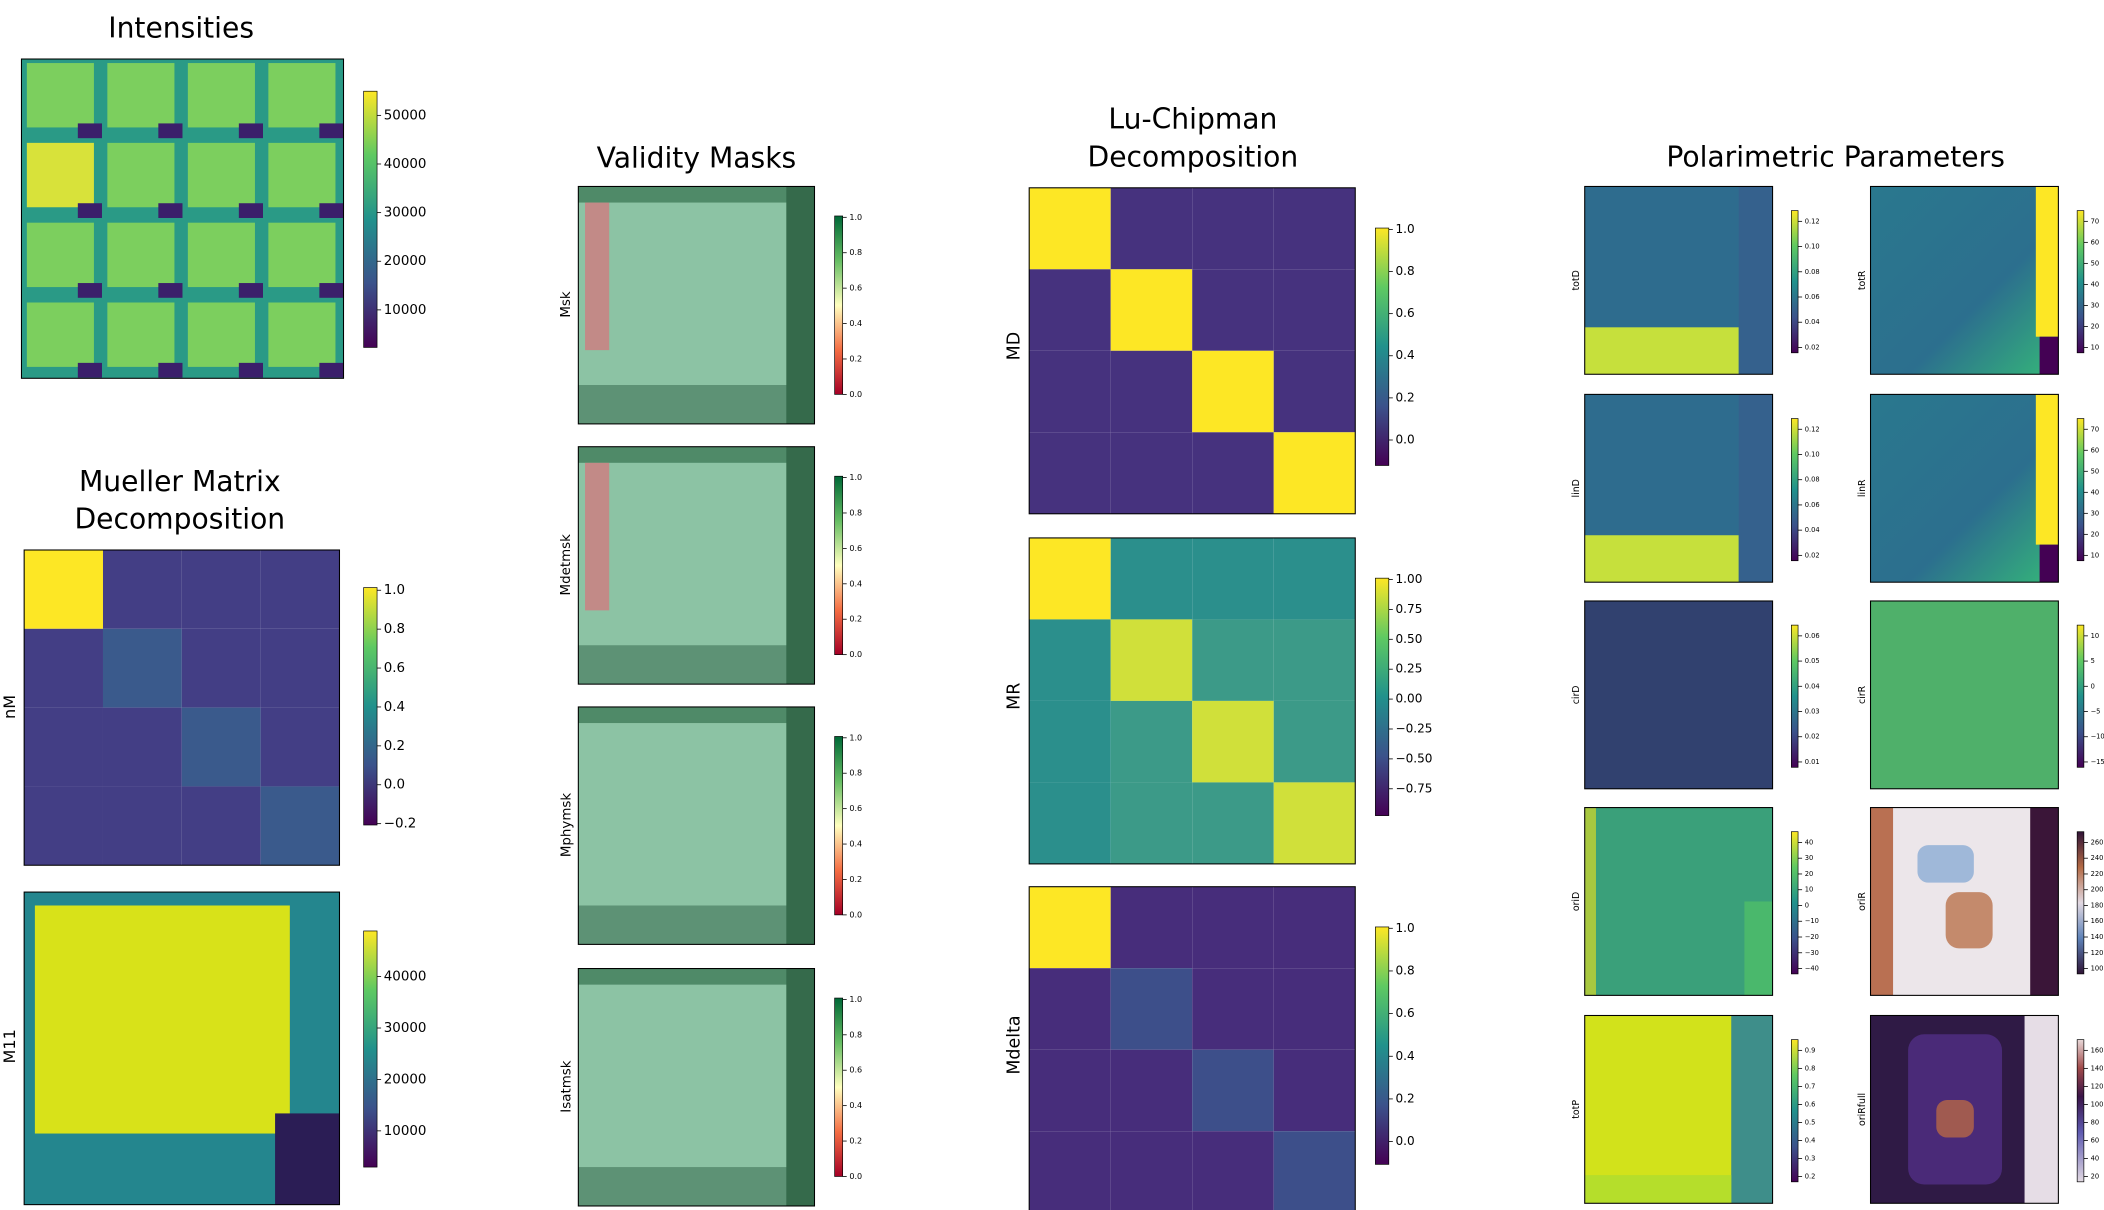 The width and height of the screenshot is (2104, 1210). Describe the element at coordinates (1409, 669) in the screenshot. I see `colorbar-tick-label: 0.25` at that location.